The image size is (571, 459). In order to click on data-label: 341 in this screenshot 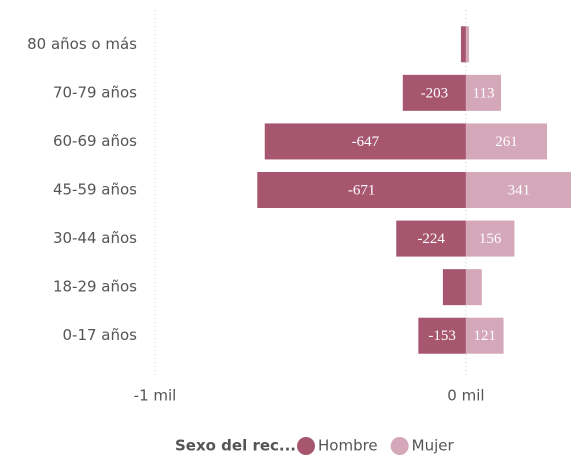, I will do `click(519, 190)`.